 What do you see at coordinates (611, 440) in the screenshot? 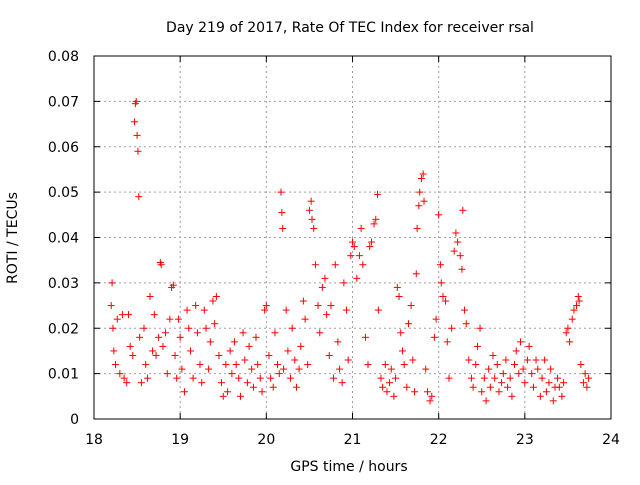
I see `x-tick-label: 24` at bounding box center [611, 440].